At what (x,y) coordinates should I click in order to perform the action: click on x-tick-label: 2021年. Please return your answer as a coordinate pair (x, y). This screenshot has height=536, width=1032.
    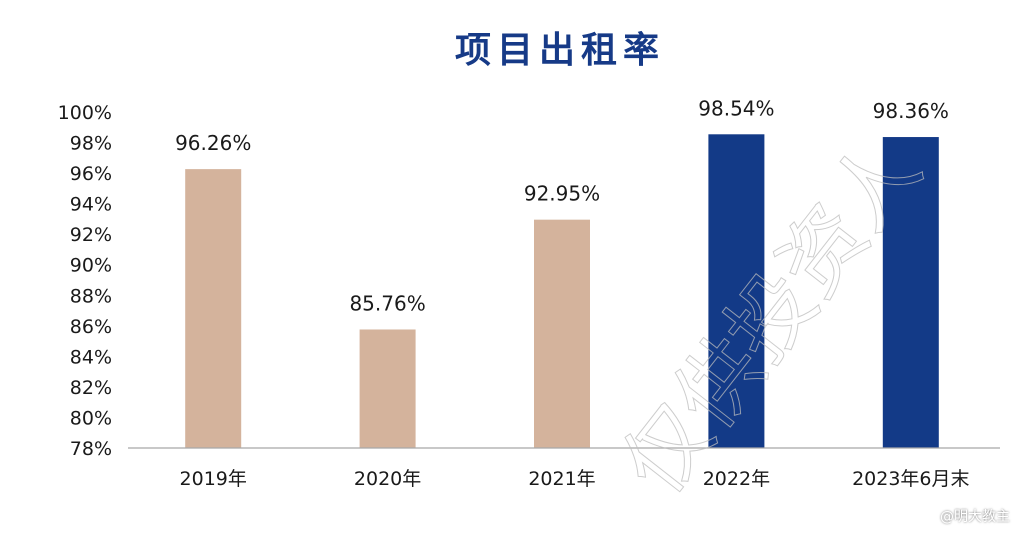
    Looking at the image, I should click on (561, 479).